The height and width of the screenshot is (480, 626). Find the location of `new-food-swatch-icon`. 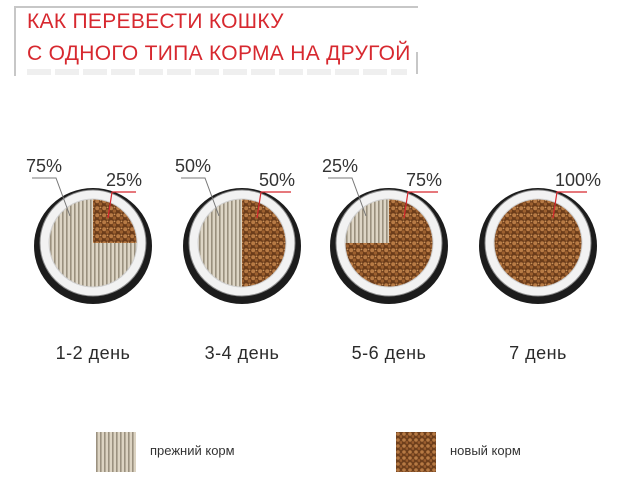

new-food-swatch-icon is located at coordinates (416, 452).